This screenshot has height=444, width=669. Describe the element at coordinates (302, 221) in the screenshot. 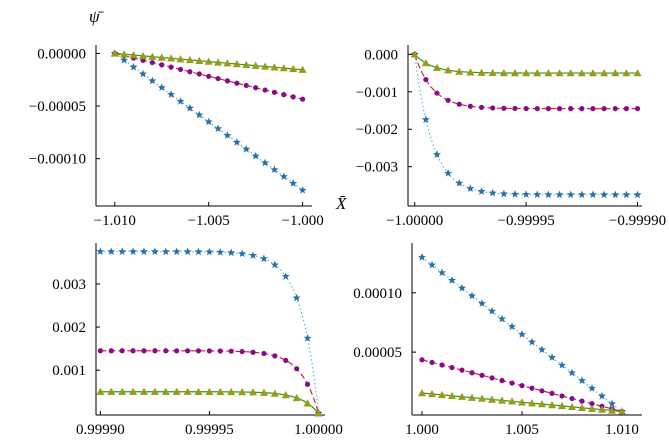

I see `x-tick-label: −1.000` at that location.